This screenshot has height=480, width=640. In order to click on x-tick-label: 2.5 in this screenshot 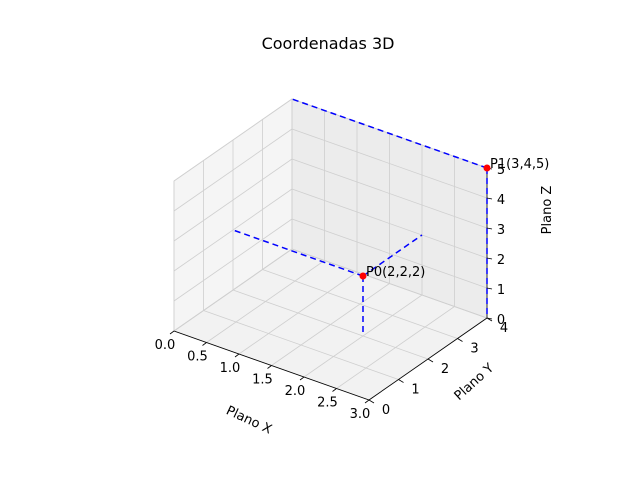, I will do `click(327, 403)`.